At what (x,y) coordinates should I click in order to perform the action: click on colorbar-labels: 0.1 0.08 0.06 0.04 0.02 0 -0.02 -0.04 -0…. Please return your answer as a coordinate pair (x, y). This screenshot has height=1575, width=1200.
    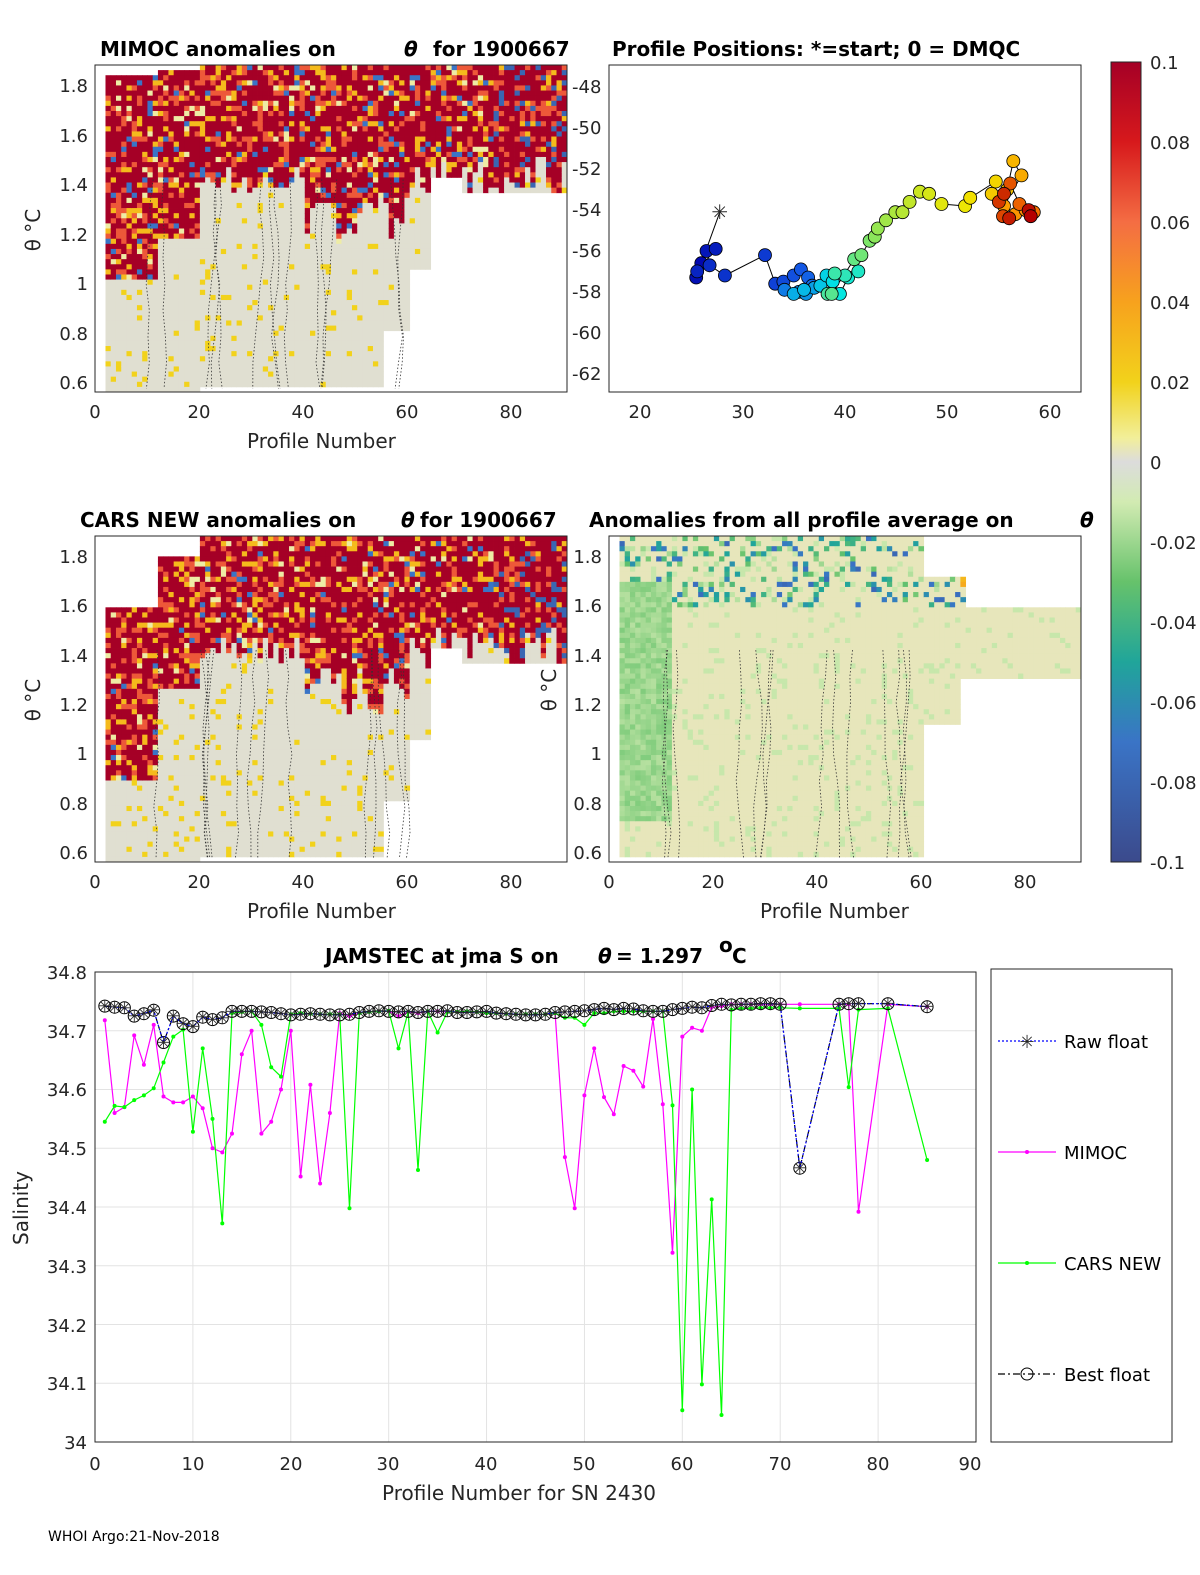
    Looking at the image, I should click on (1173, 463).